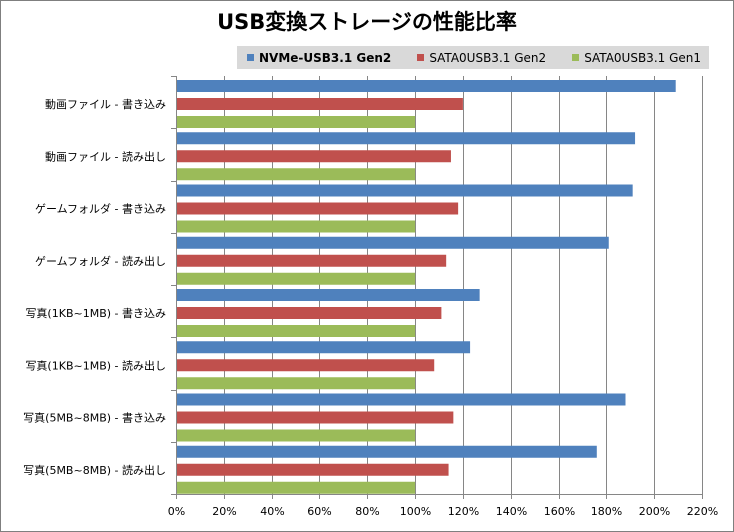 This screenshot has height=532, width=734. What do you see at coordinates (224, 511) in the screenshot?
I see `x-tick-label: 20%` at bounding box center [224, 511].